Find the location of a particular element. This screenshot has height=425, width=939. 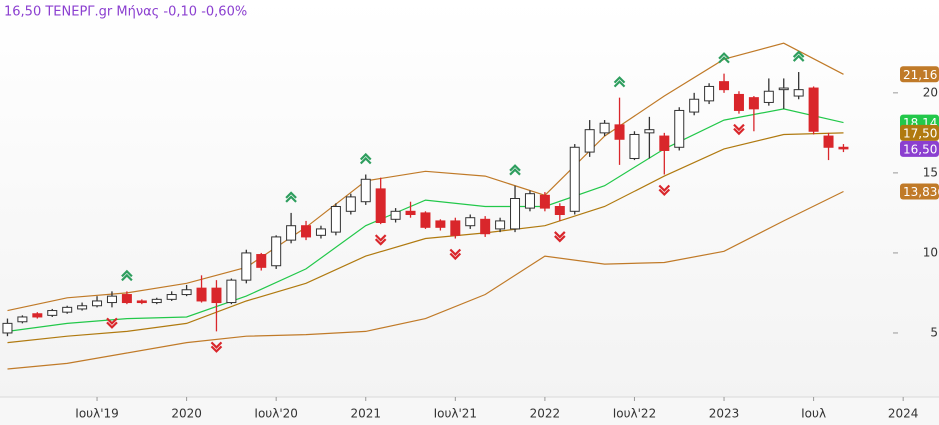

x-tick-label: 2024 is located at coordinates (903, 414).